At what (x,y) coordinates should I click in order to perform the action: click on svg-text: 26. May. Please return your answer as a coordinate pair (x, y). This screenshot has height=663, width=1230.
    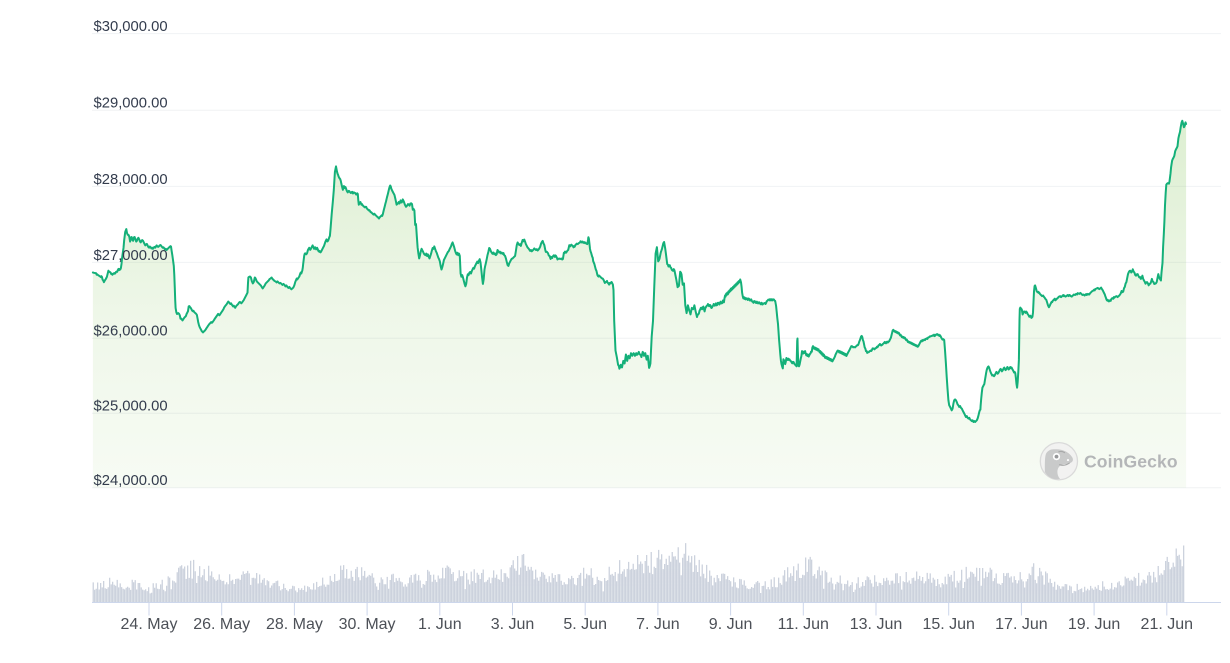
    Looking at the image, I should click on (221, 624).